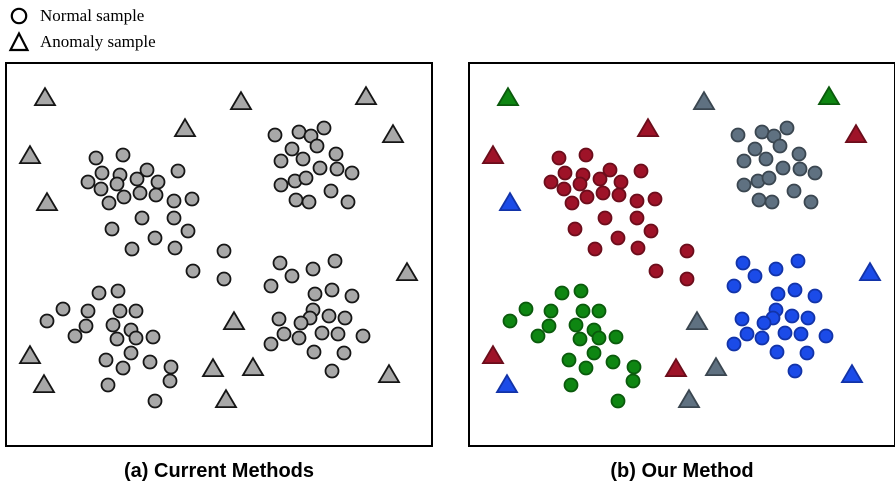 This screenshot has width=895, height=493. What do you see at coordinates (19, 42) in the screenshot?
I see `triangle-icon` at bounding box center [19, 42].